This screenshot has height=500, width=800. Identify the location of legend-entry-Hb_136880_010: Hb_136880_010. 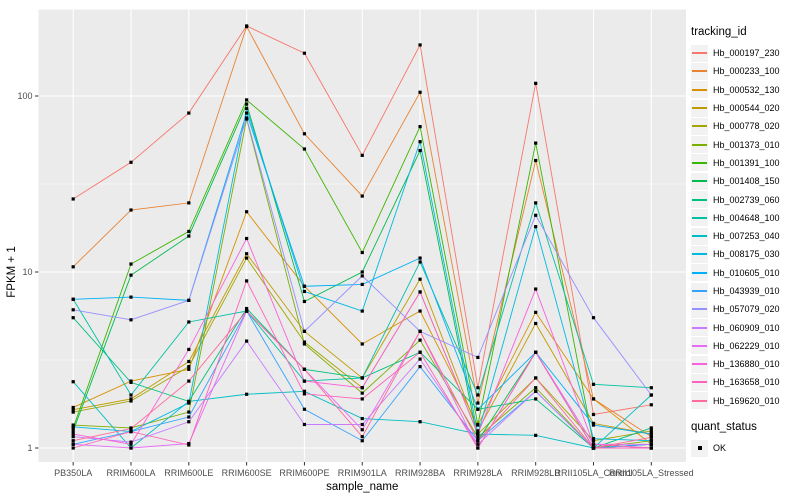
(745, 364).